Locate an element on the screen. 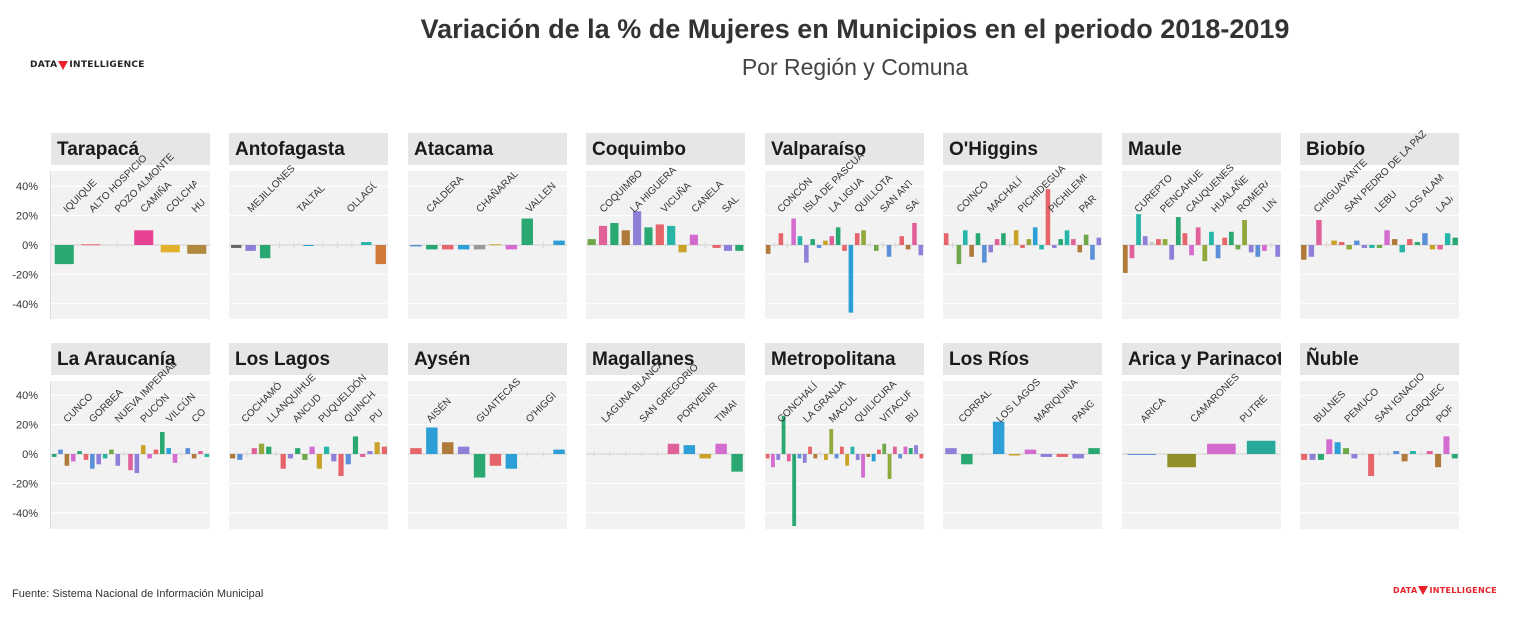 This screenshot has width=1524, height=643. logo-text-left: DATA is located at coordinates (44, 65).